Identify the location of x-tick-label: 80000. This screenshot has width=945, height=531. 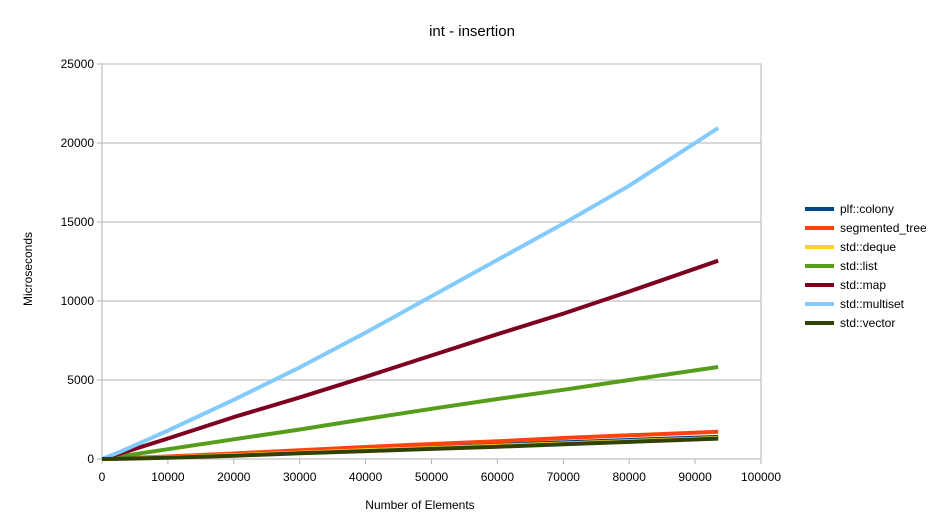
(630, 477).